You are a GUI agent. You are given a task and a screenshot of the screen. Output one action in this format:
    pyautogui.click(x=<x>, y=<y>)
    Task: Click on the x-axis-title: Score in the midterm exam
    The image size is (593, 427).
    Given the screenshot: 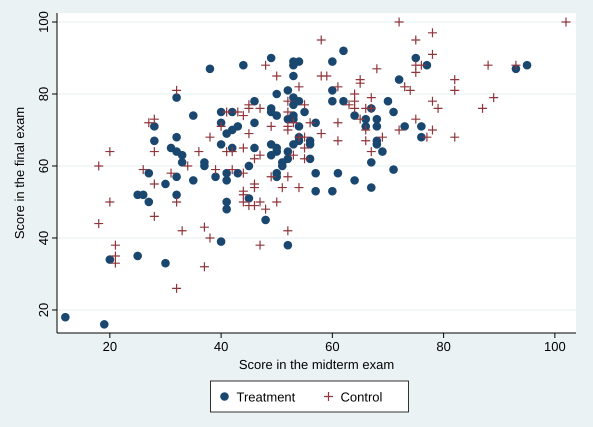 What is the action you would take?
    pyautogui.click(x=316, y=364)
    